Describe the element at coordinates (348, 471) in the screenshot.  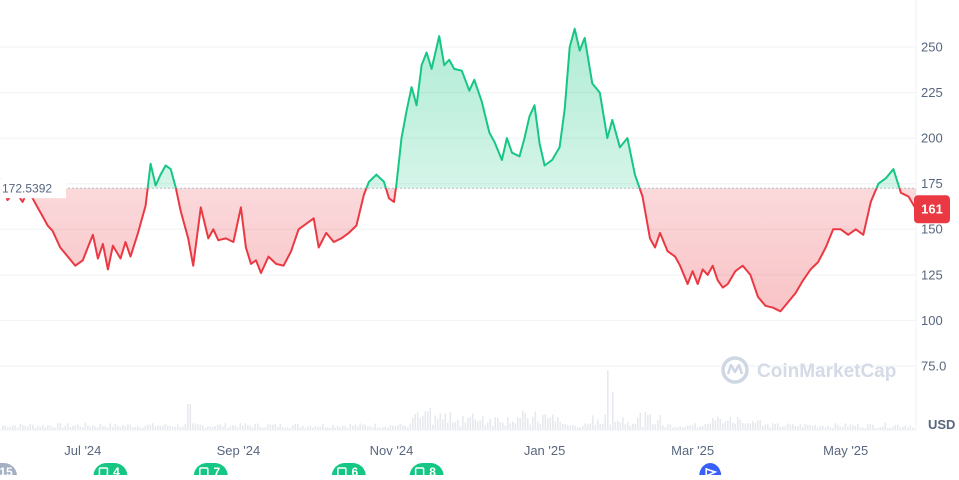
I see `event-marker: 6` at that location.